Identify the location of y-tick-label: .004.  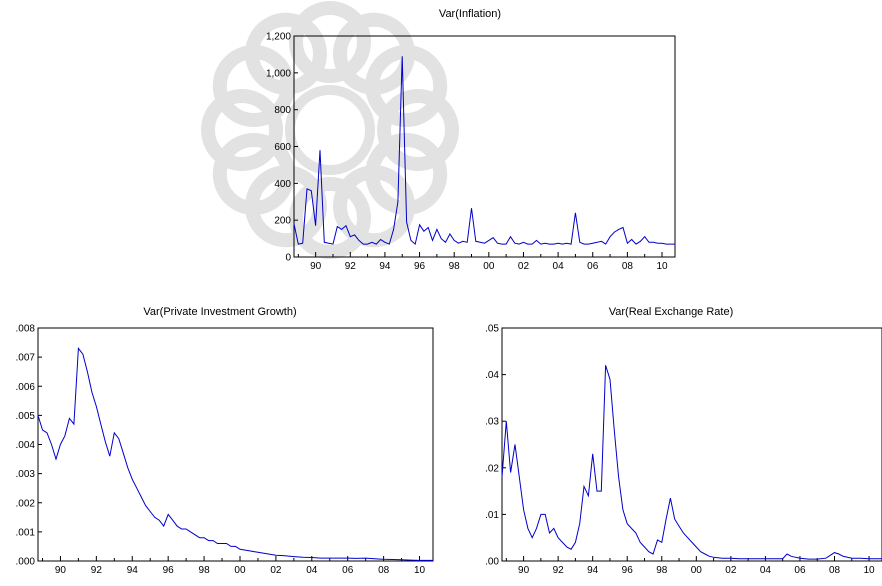
(26, 445).